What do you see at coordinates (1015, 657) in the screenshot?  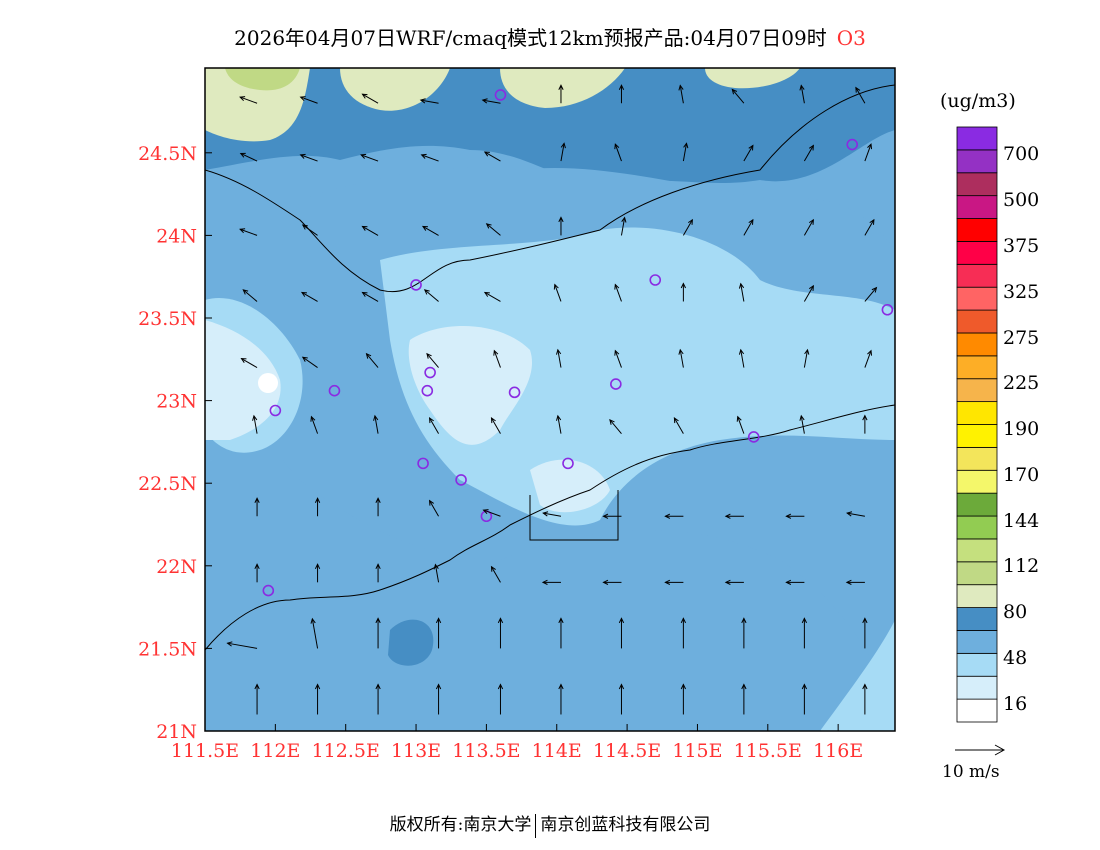 I see `colorbar-label: 48` at bounding box center [1015, 657].